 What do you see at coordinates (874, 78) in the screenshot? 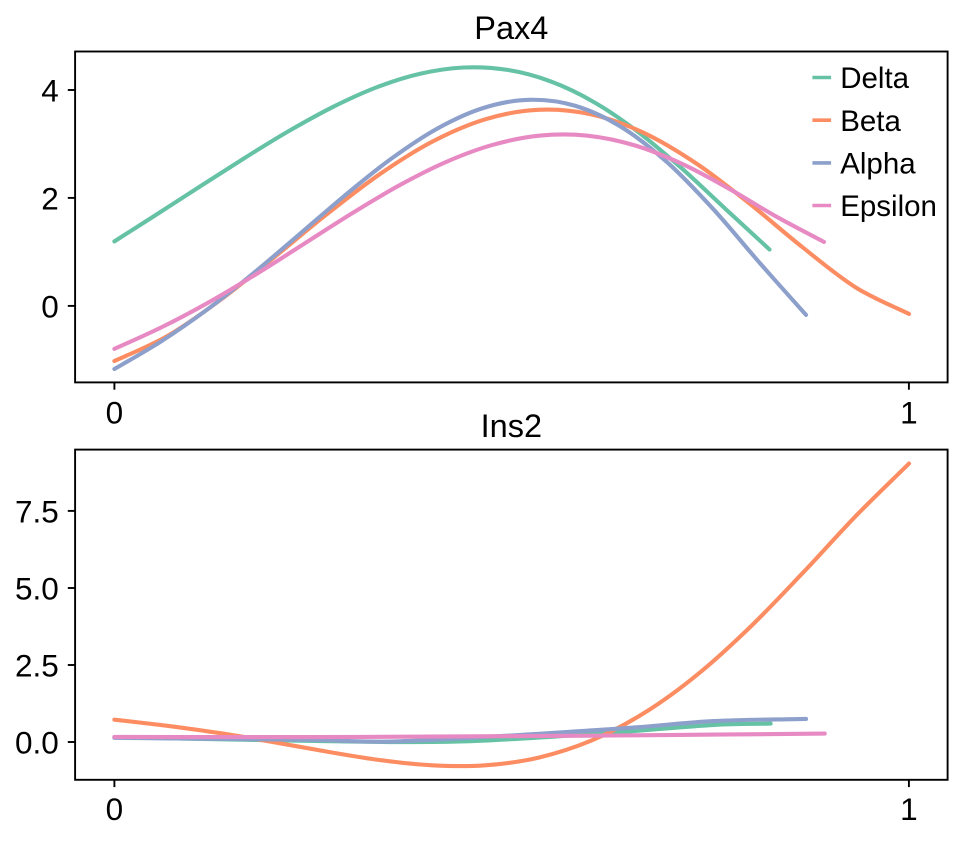
I see `svg-text: Delta` at bounding box center [874, 78].